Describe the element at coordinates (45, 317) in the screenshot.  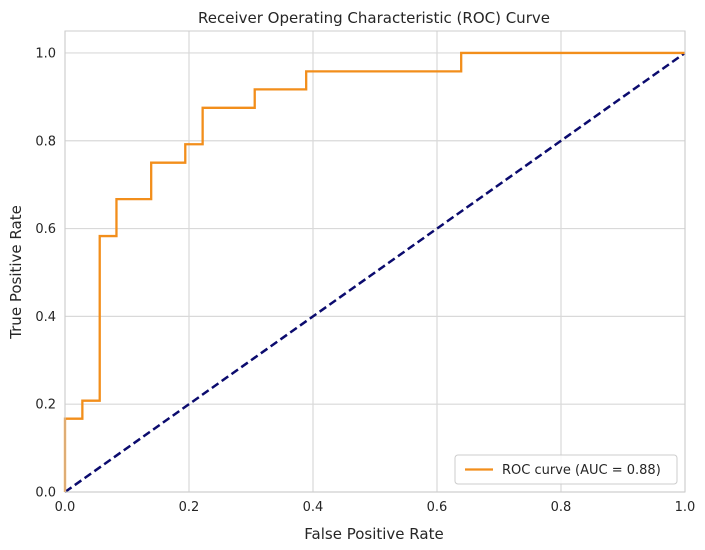
I see `y-tick-label: 0.4` at that location.